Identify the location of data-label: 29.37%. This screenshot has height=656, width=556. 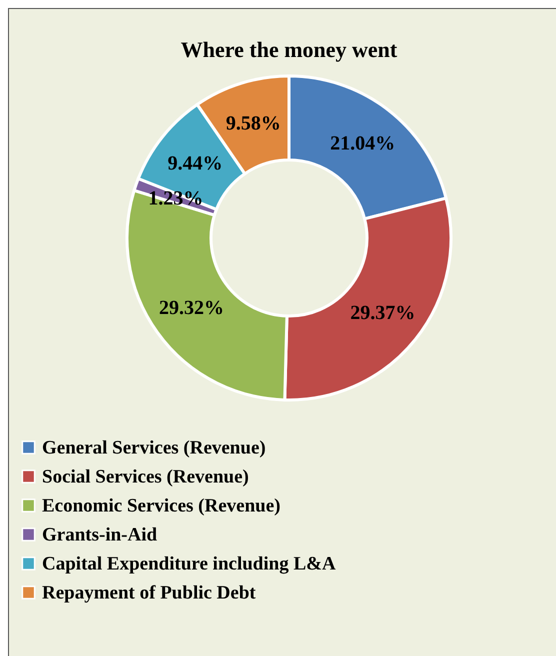
(383, 313).